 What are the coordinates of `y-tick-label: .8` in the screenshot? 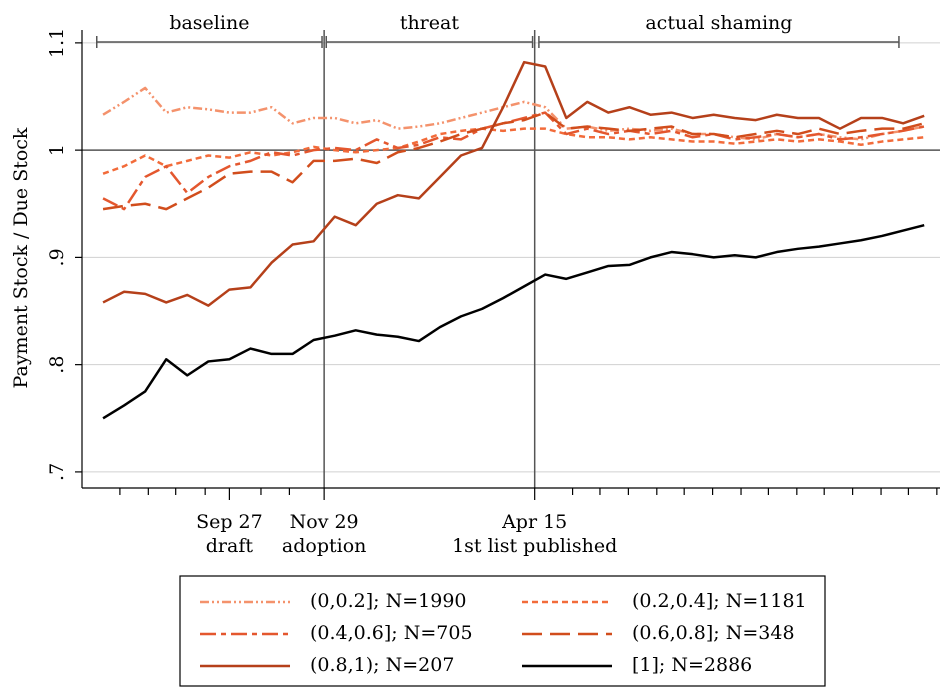 It's located at (57, 365).